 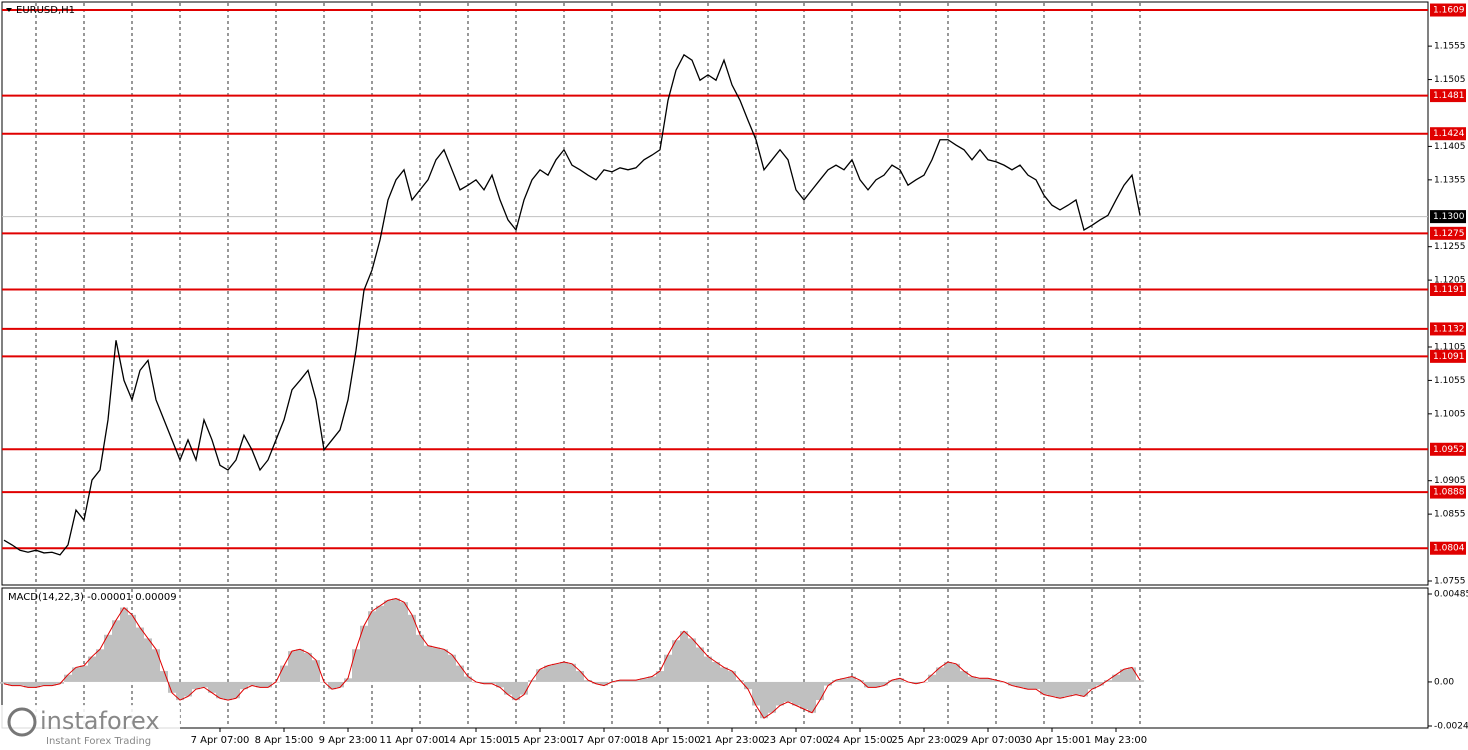 I want to click on y-tick-label: 1.1055, so click(x=1450, y=381).